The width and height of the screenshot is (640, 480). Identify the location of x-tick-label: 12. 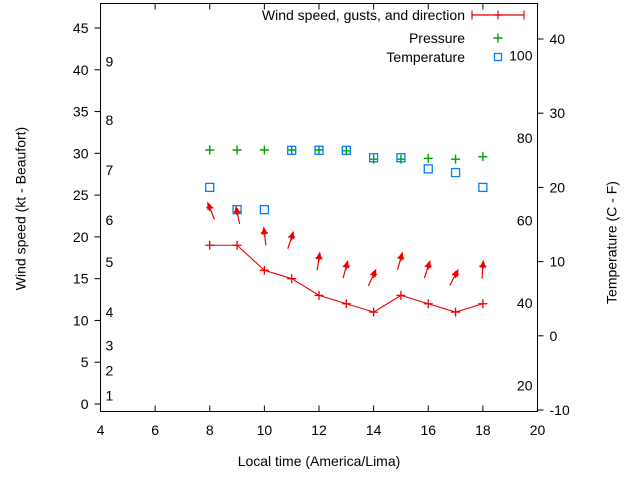
(319, 430).